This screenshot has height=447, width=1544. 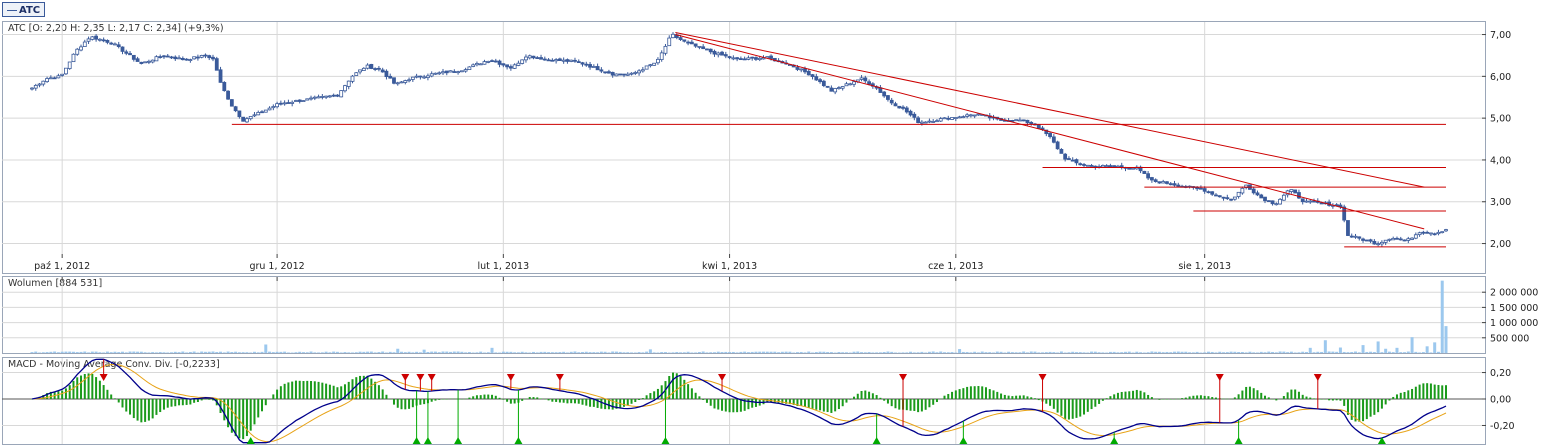 I want to click on y-tick-label: 2 000 000, so click(x=1514, y=293).